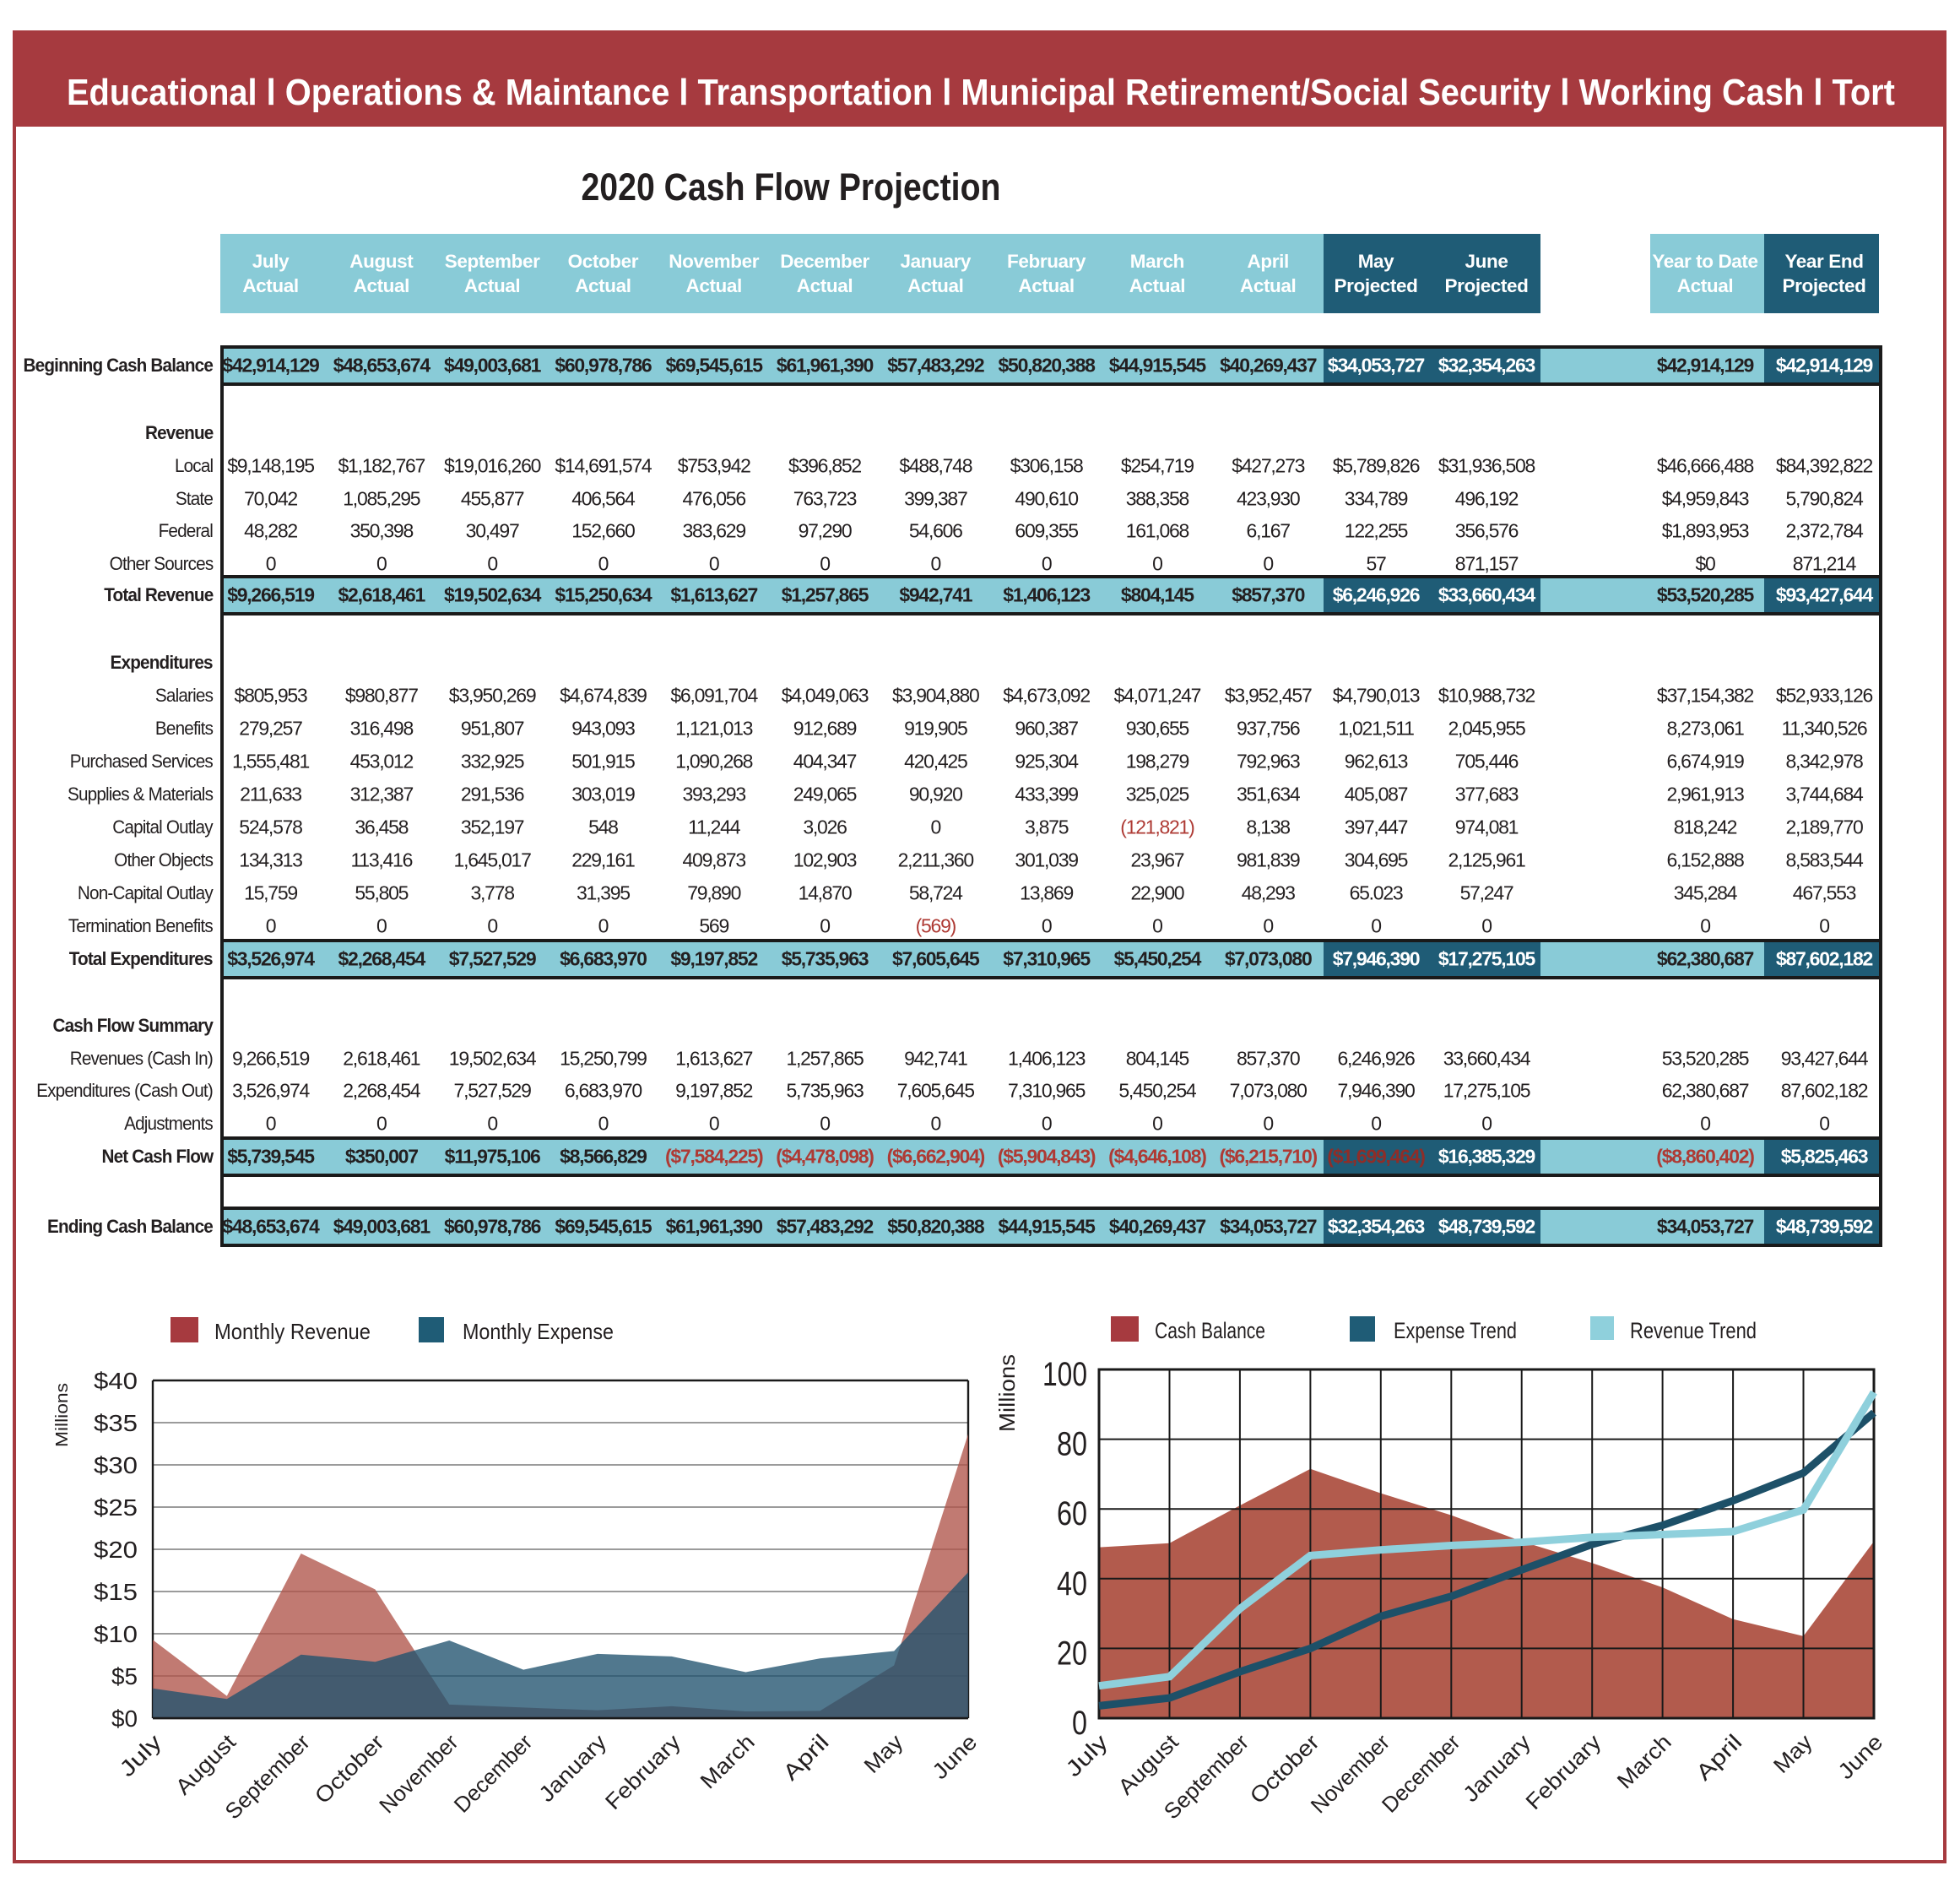  What do you see at coordinates (116, 1550) in the screenshot?
I see `svg-text: $20` at bounding box center [116, 1550].